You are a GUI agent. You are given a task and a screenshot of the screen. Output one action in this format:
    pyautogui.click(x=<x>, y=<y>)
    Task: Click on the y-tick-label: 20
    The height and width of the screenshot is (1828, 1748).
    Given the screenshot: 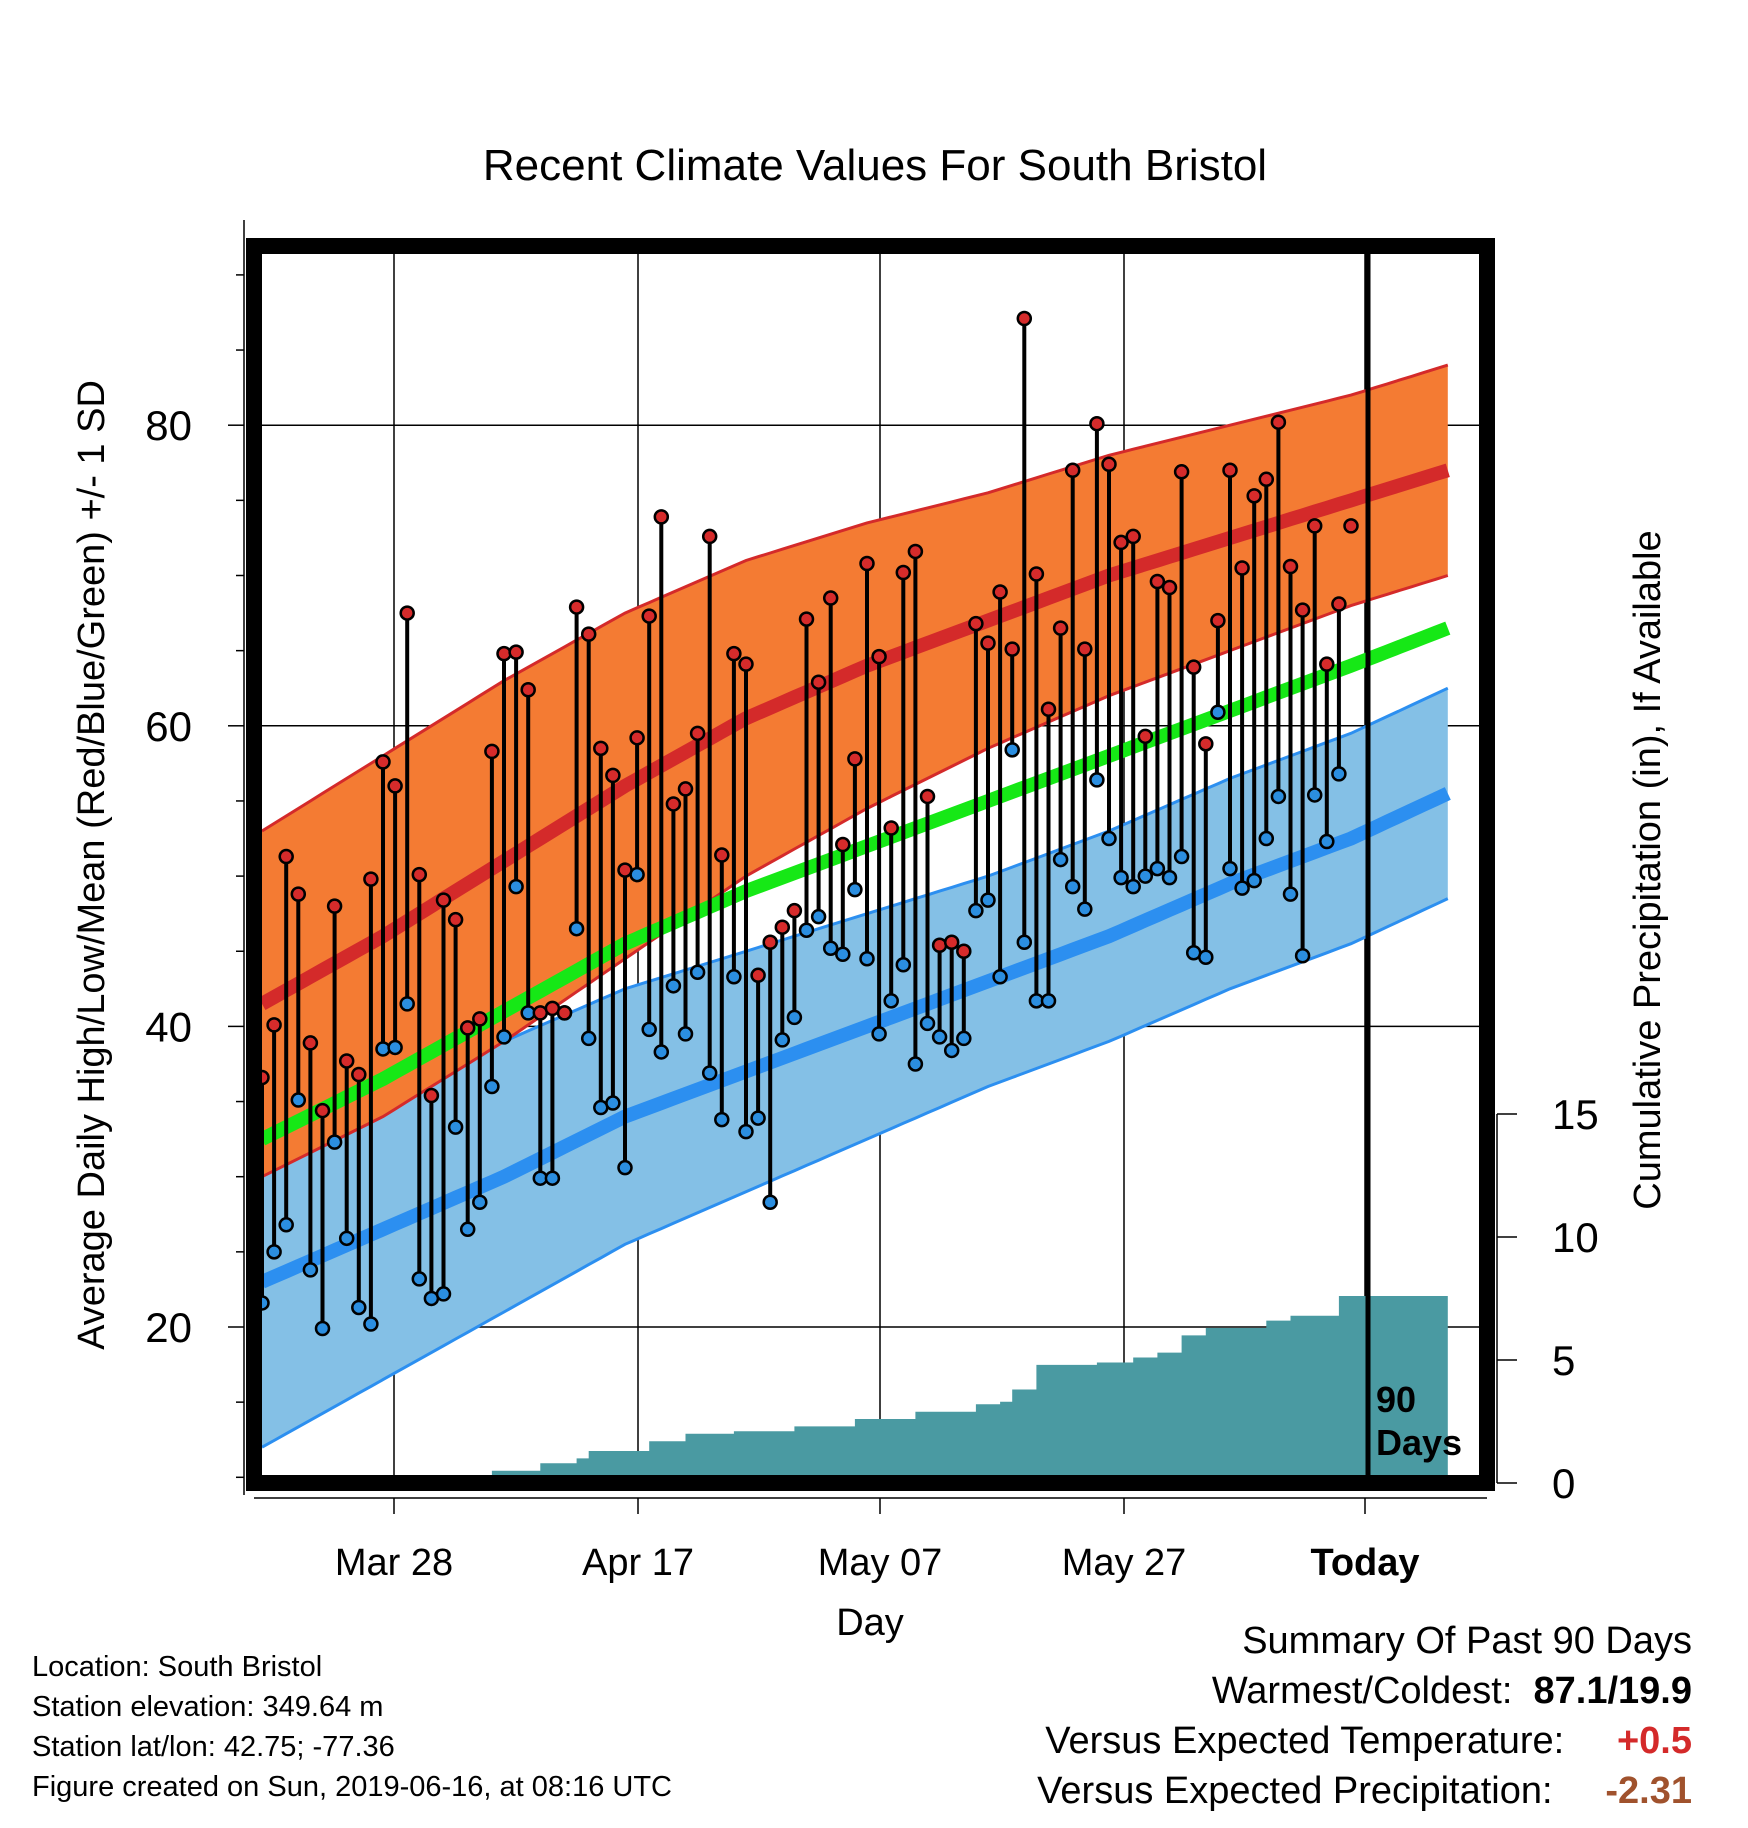 What is the action you would take?
    pyautogui.click(x=168, y=1327)
    